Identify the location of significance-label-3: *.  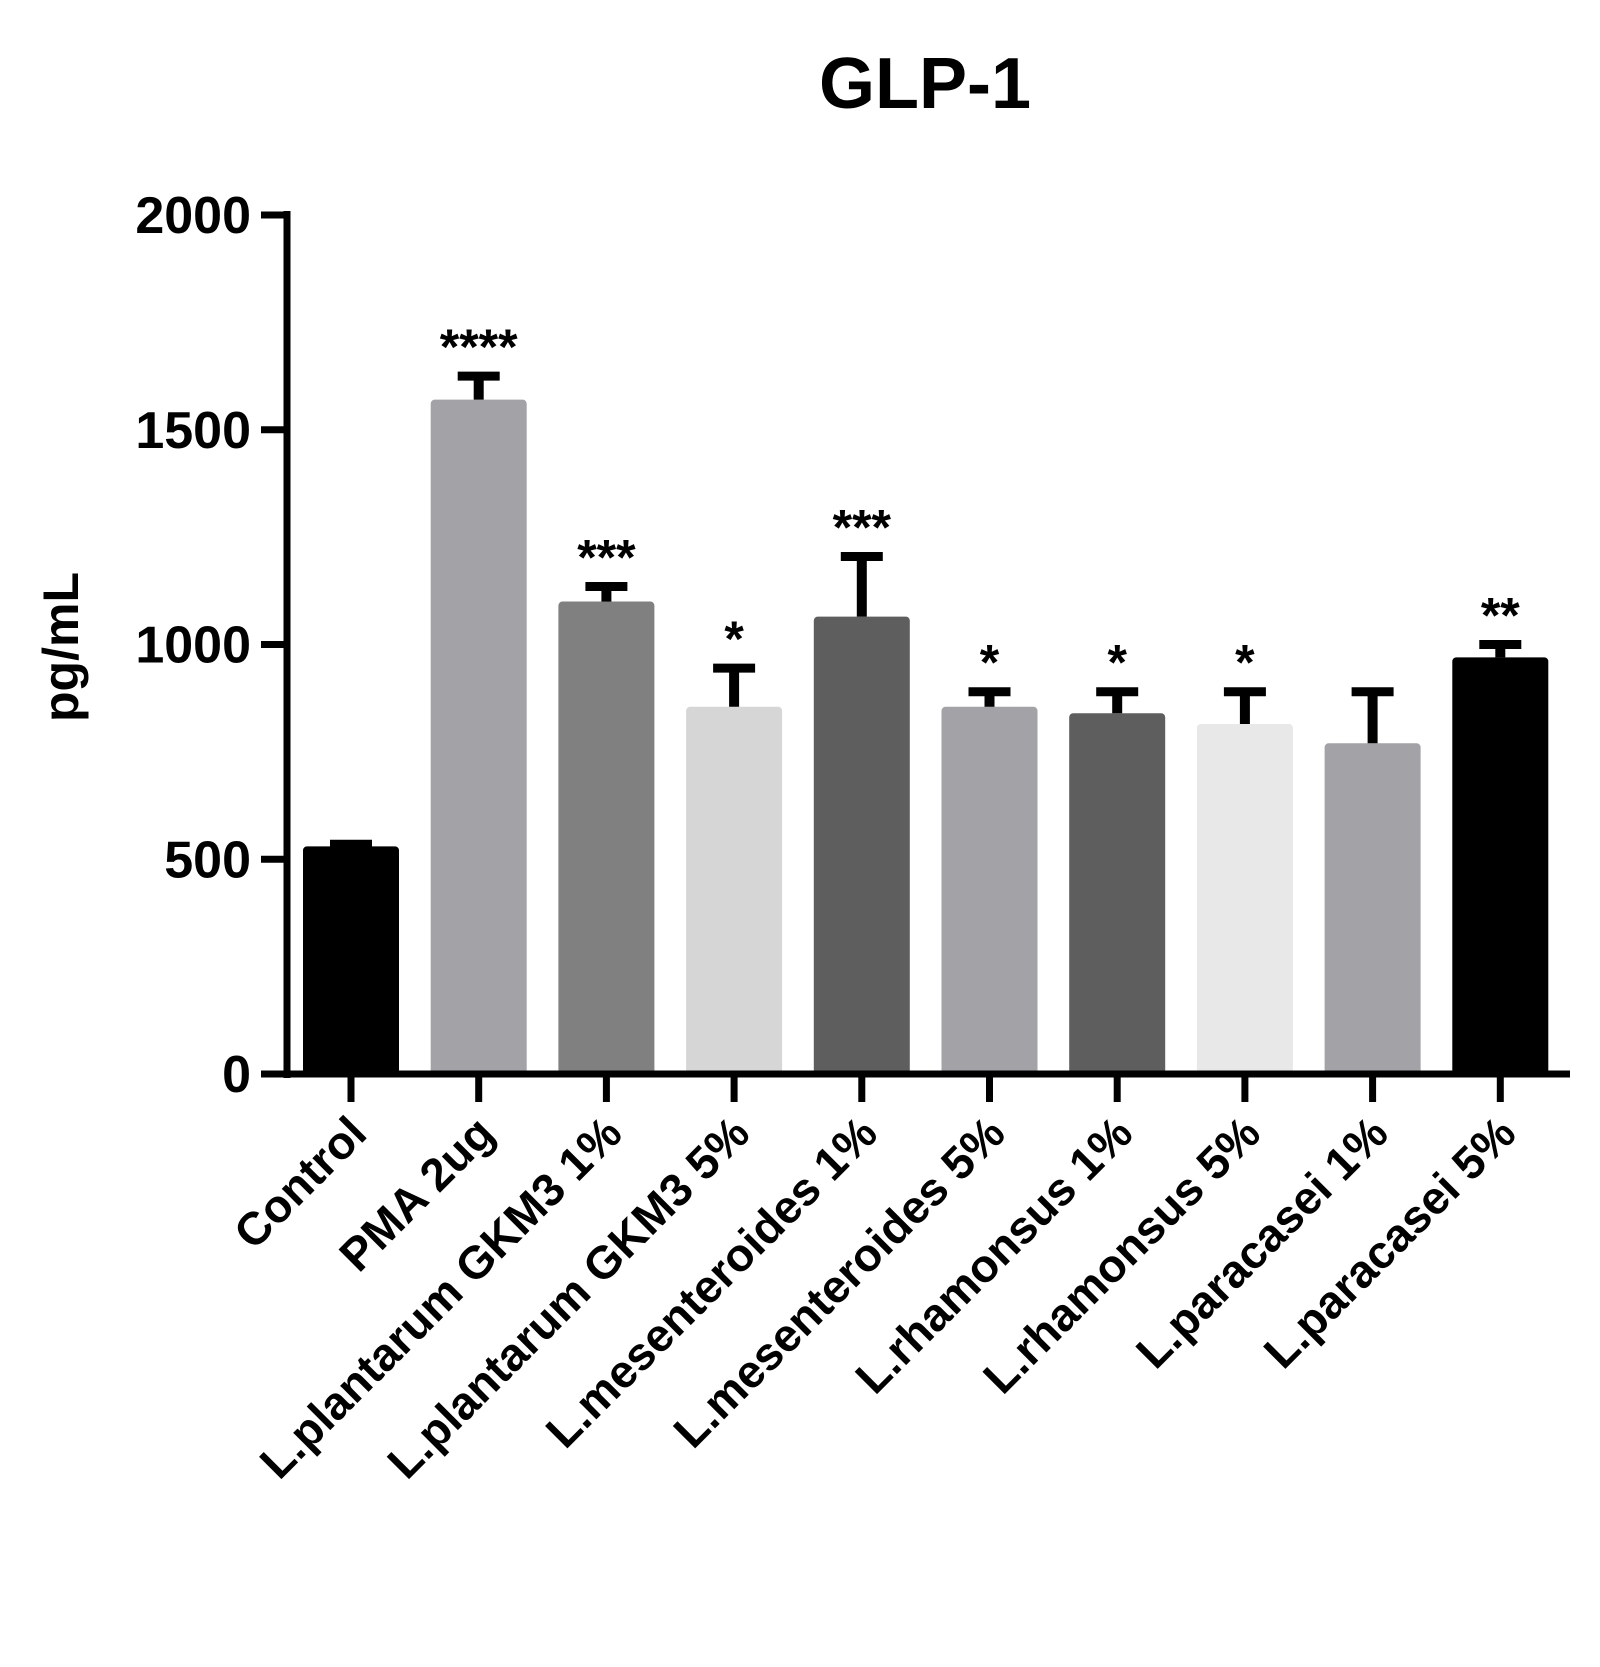
(734, 639).